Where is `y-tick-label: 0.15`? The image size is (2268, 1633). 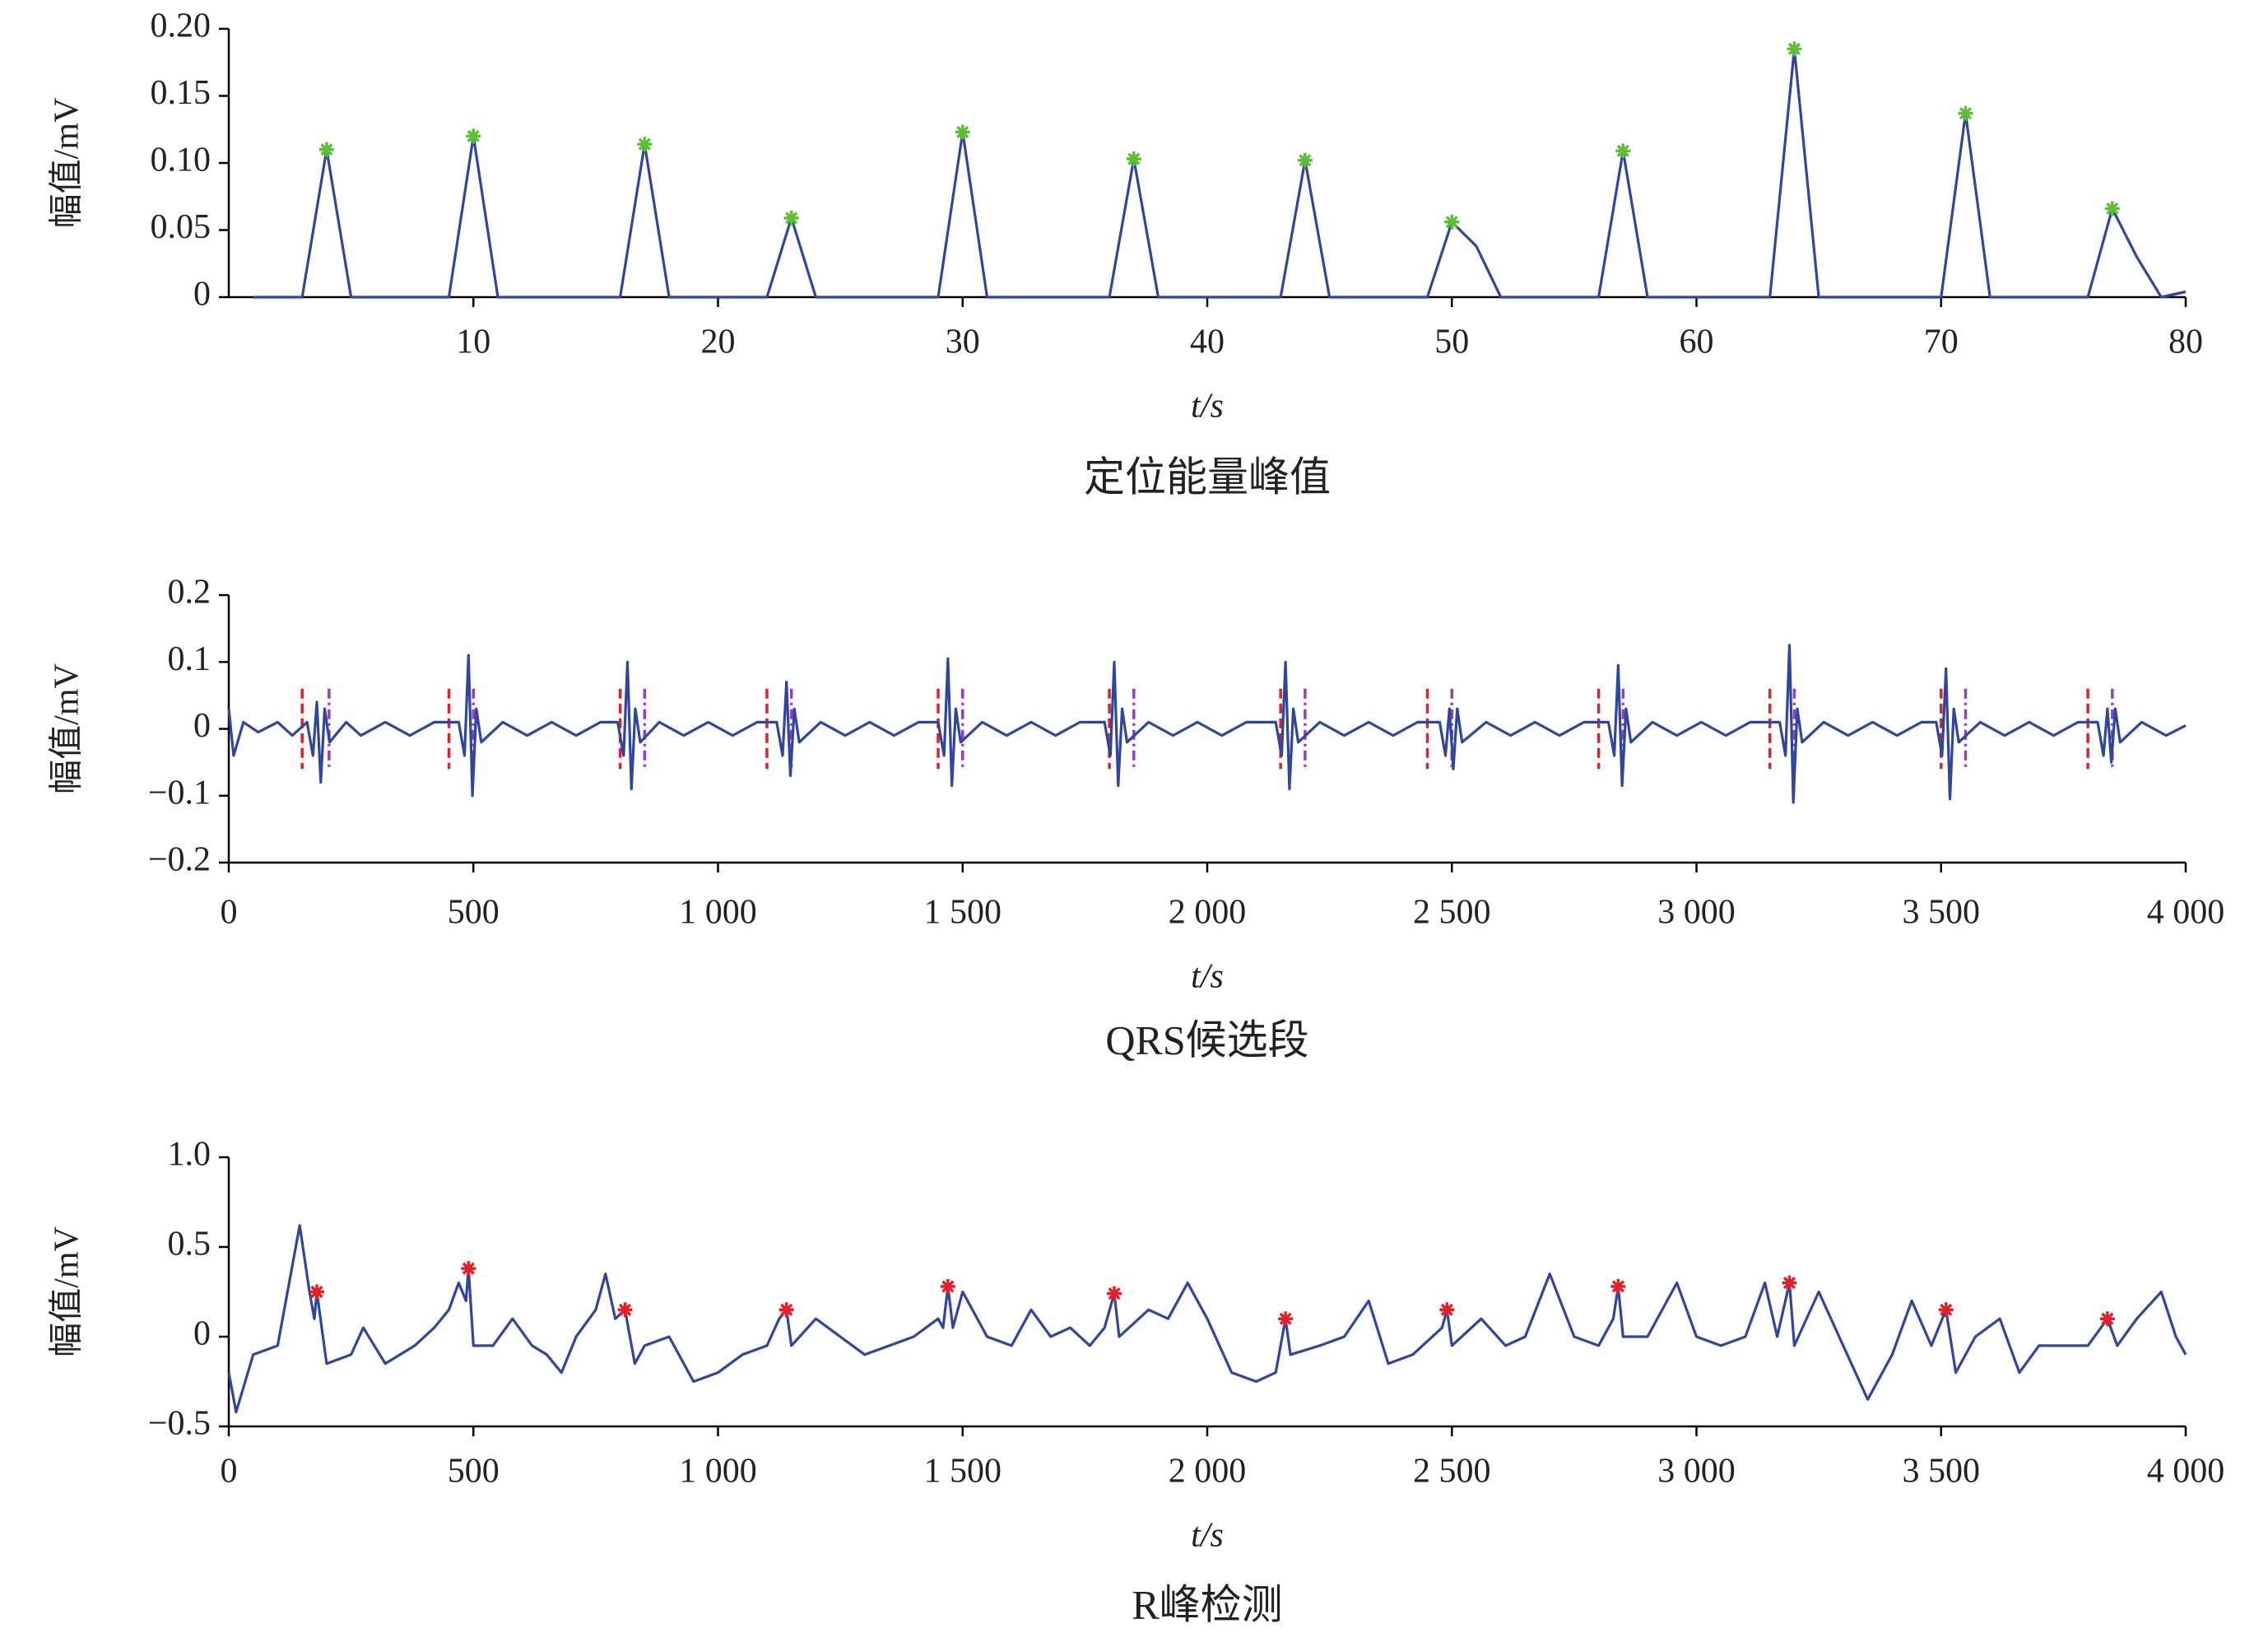 y-tick-label: 0.15 is located at coordinates (181, 93).